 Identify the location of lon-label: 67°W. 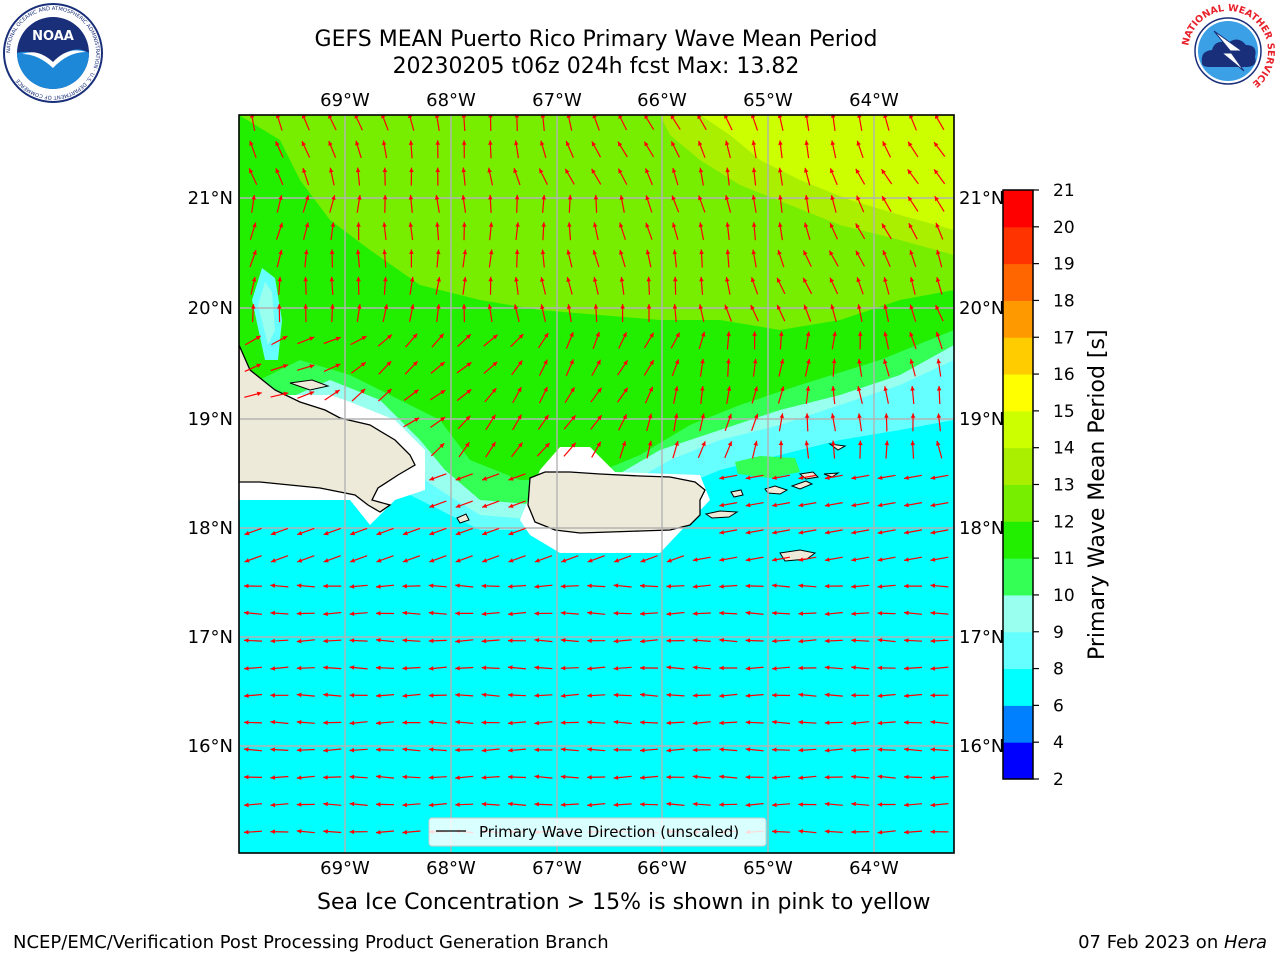
(557, 868).